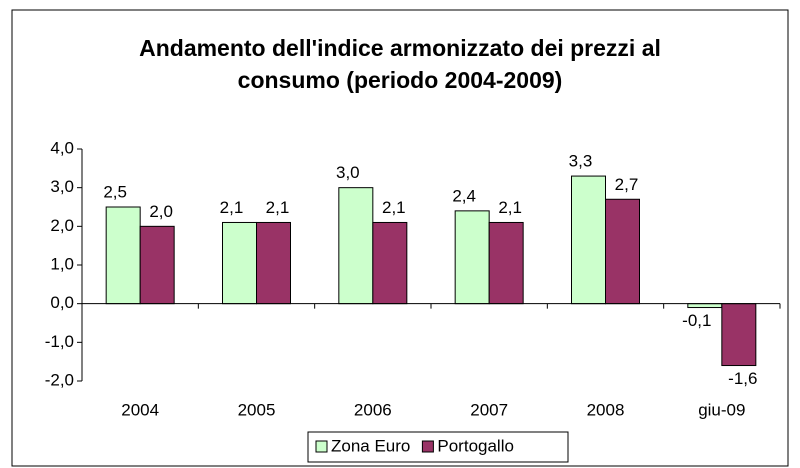  Describe the element at coordinates (370, 445) in the screenshot. I see `legend-label: Zona Euro` at that location.